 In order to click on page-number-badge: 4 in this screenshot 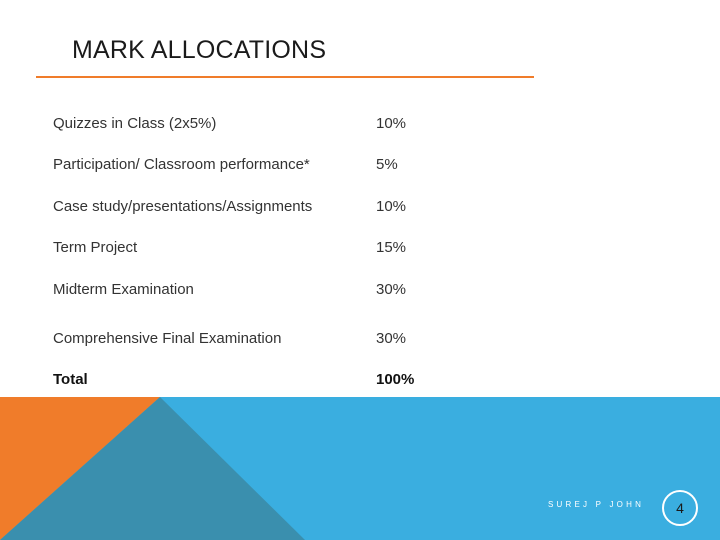, I will do `click(680, 508)`.